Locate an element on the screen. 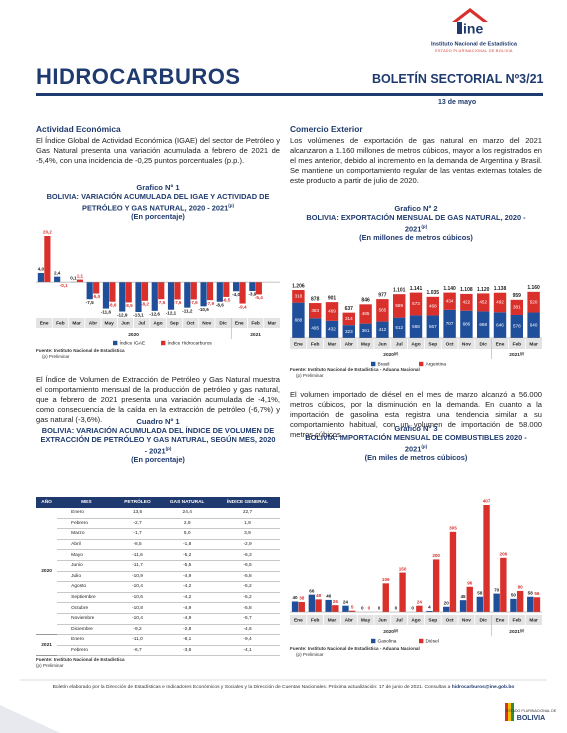 Image resolution: width=567 pixels, height=733 pixels. value-cell: -4,2 is located at coordinates (187, 598).